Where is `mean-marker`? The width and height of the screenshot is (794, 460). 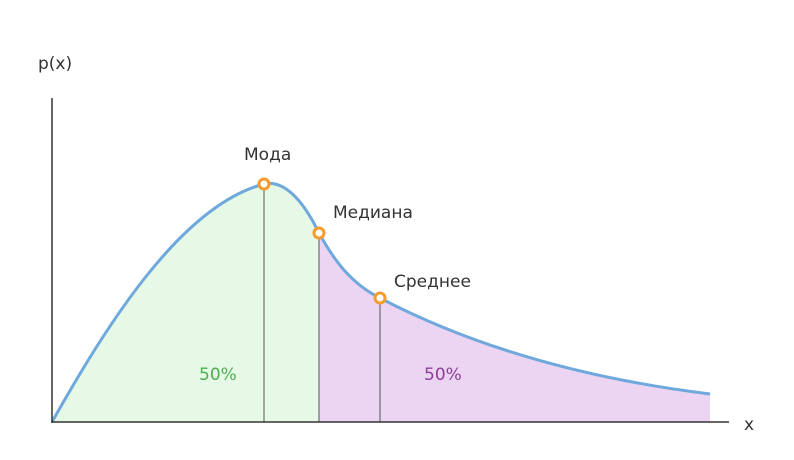
mean-marker is located at coordinates (380, 298).